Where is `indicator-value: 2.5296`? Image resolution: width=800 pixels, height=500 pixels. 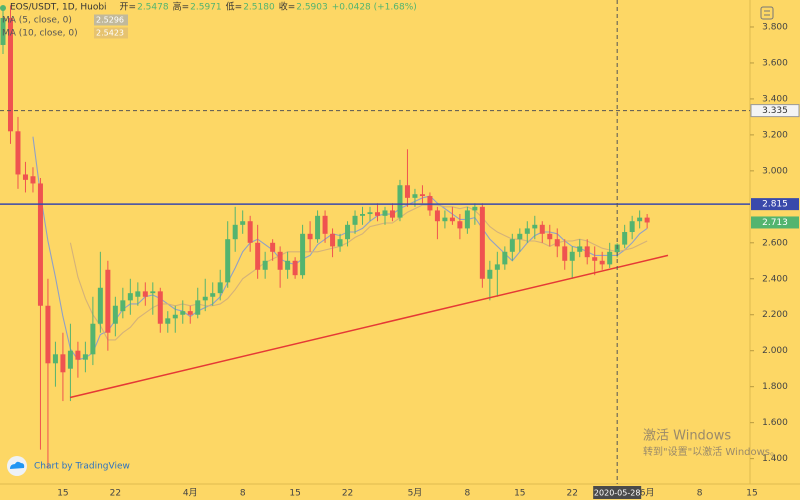
indicator-value: 2.5296 is located at coordinates (110, 20).